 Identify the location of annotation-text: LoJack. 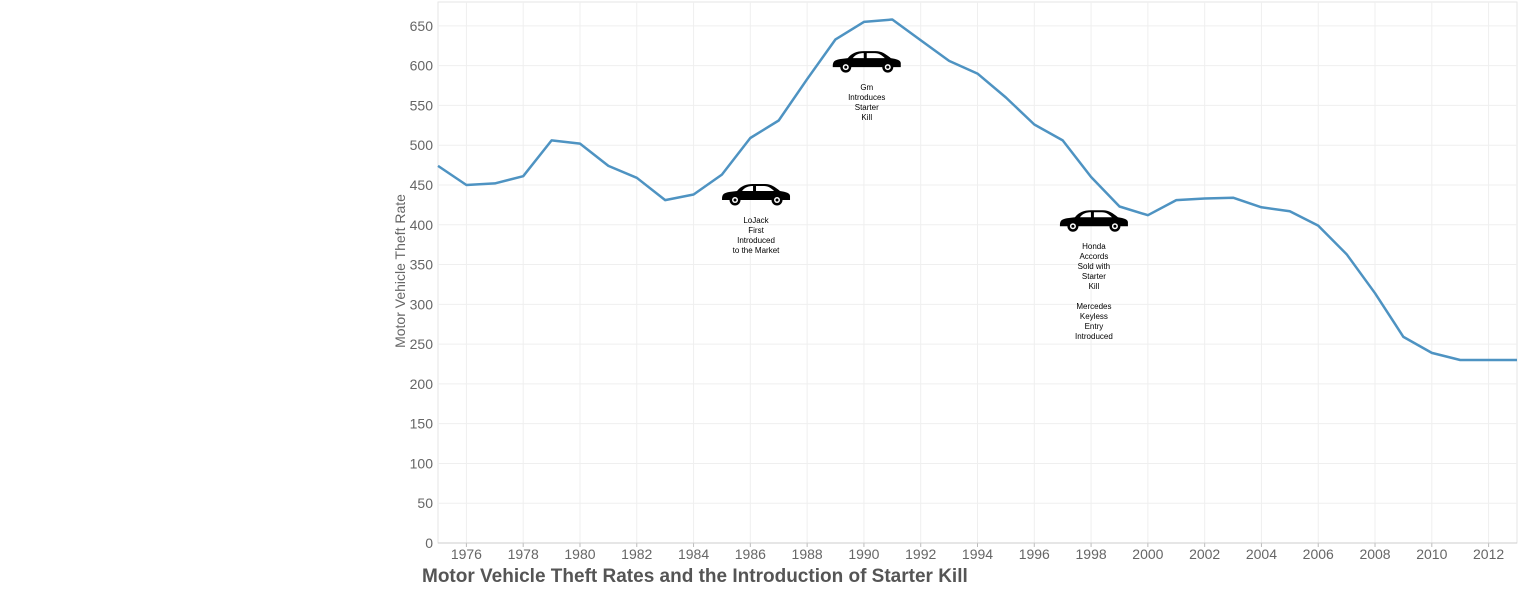
(756, 220).